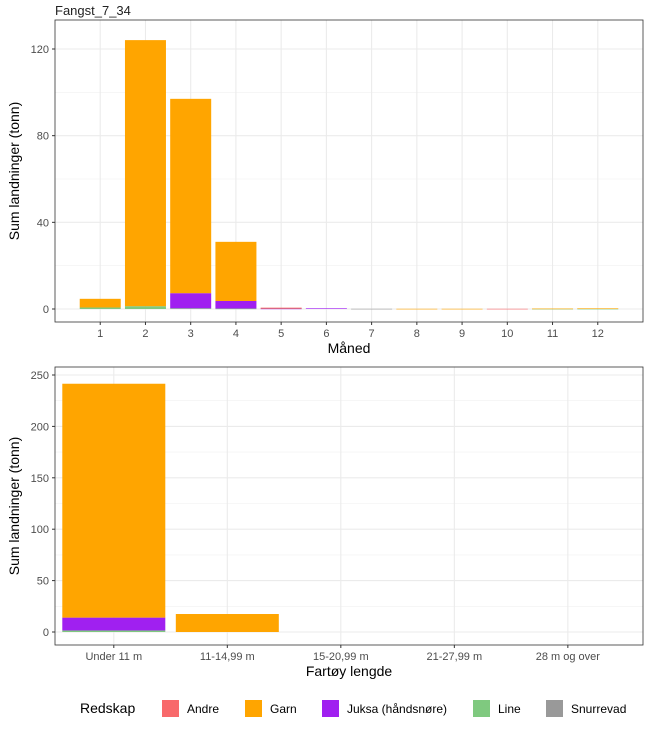 The image size is (649, 735). What do you see at coordinates (93, 10) in the screenshot?
I see `chart-title: Fangst_7_34` at bounding box center [93, 10].